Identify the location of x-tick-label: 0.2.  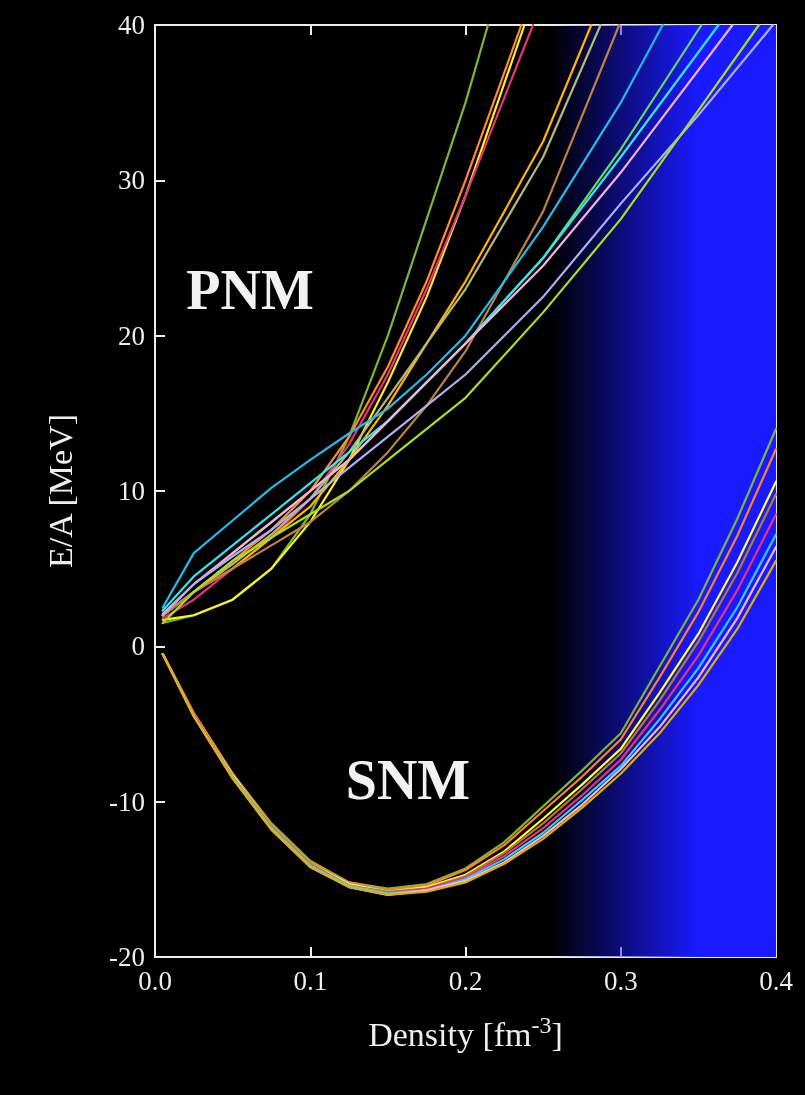
(465, 980).